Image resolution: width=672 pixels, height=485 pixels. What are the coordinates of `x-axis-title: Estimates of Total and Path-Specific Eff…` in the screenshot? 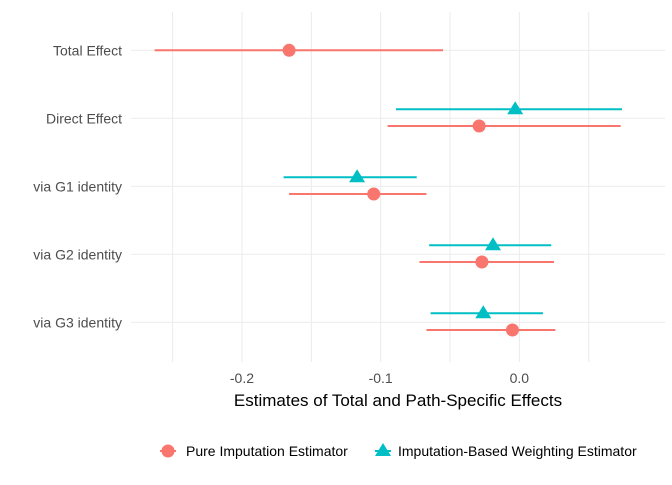 It's located at (398, 400).